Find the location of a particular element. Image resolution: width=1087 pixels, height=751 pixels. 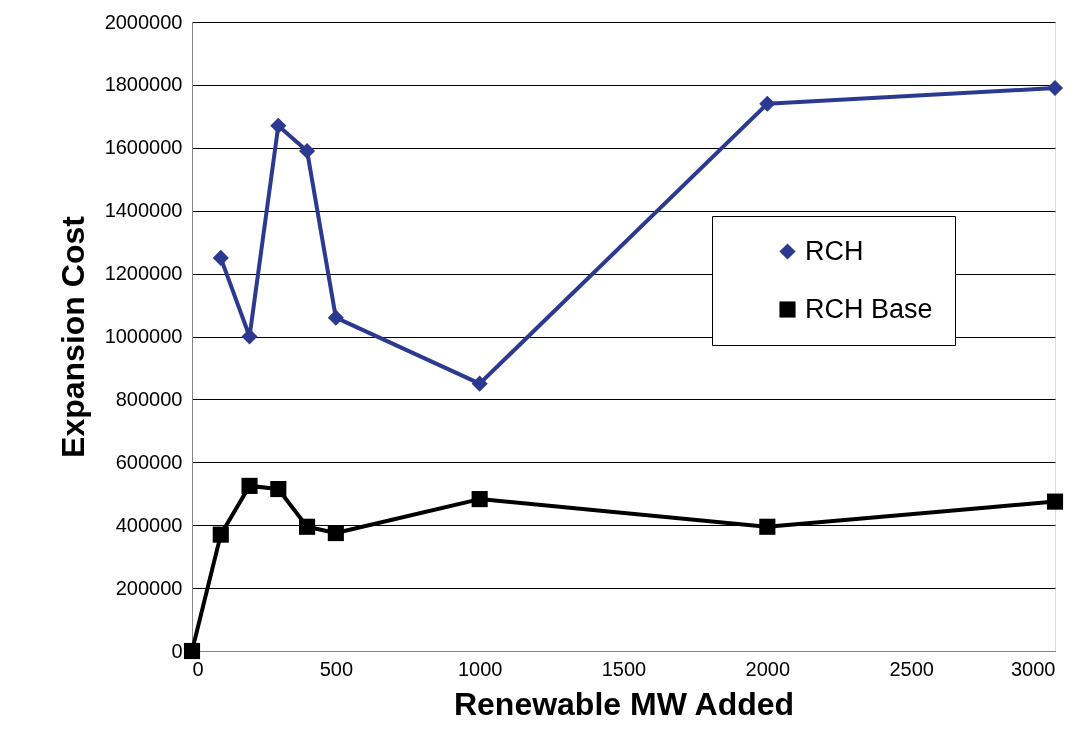

x-tick-label: 1500 is located at coordinates (624, 668).